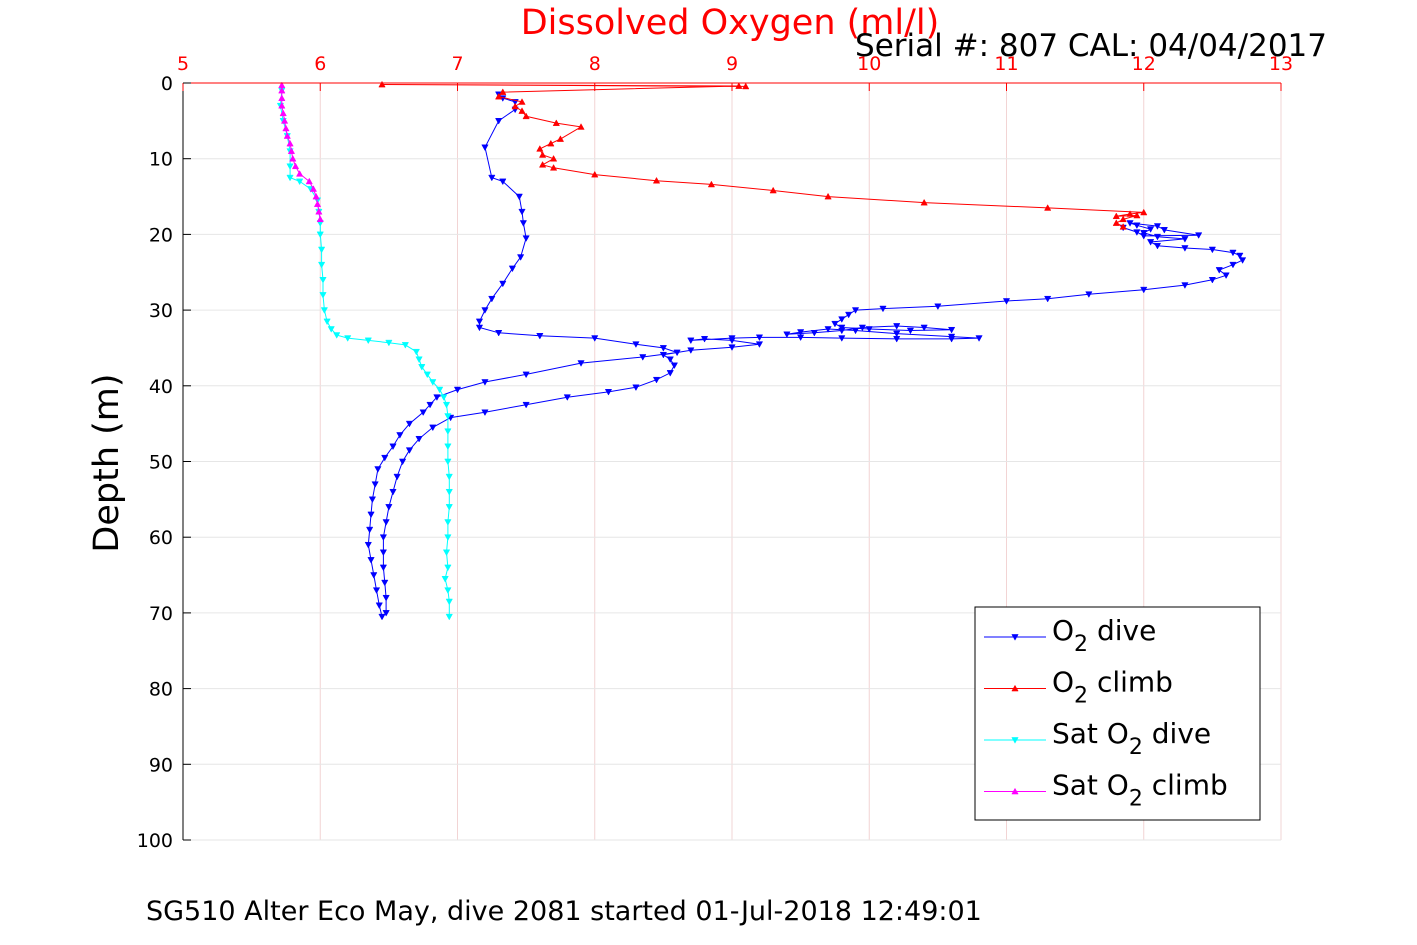  Describe the element at coordinates (730, 23) in the screenshot. I see `chart-title: Dissolved Oxygen (ml/l)` at that location.